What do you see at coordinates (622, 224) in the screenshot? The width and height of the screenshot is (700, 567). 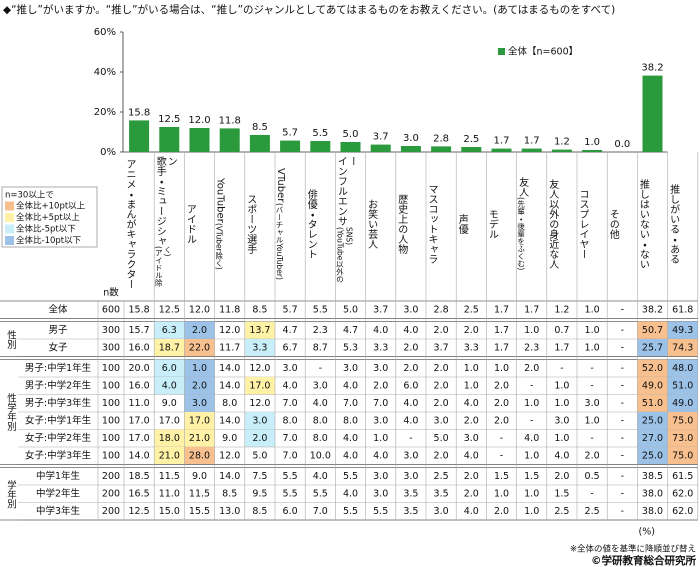 I see `category-label: その他` at bounding box center [622, 224].